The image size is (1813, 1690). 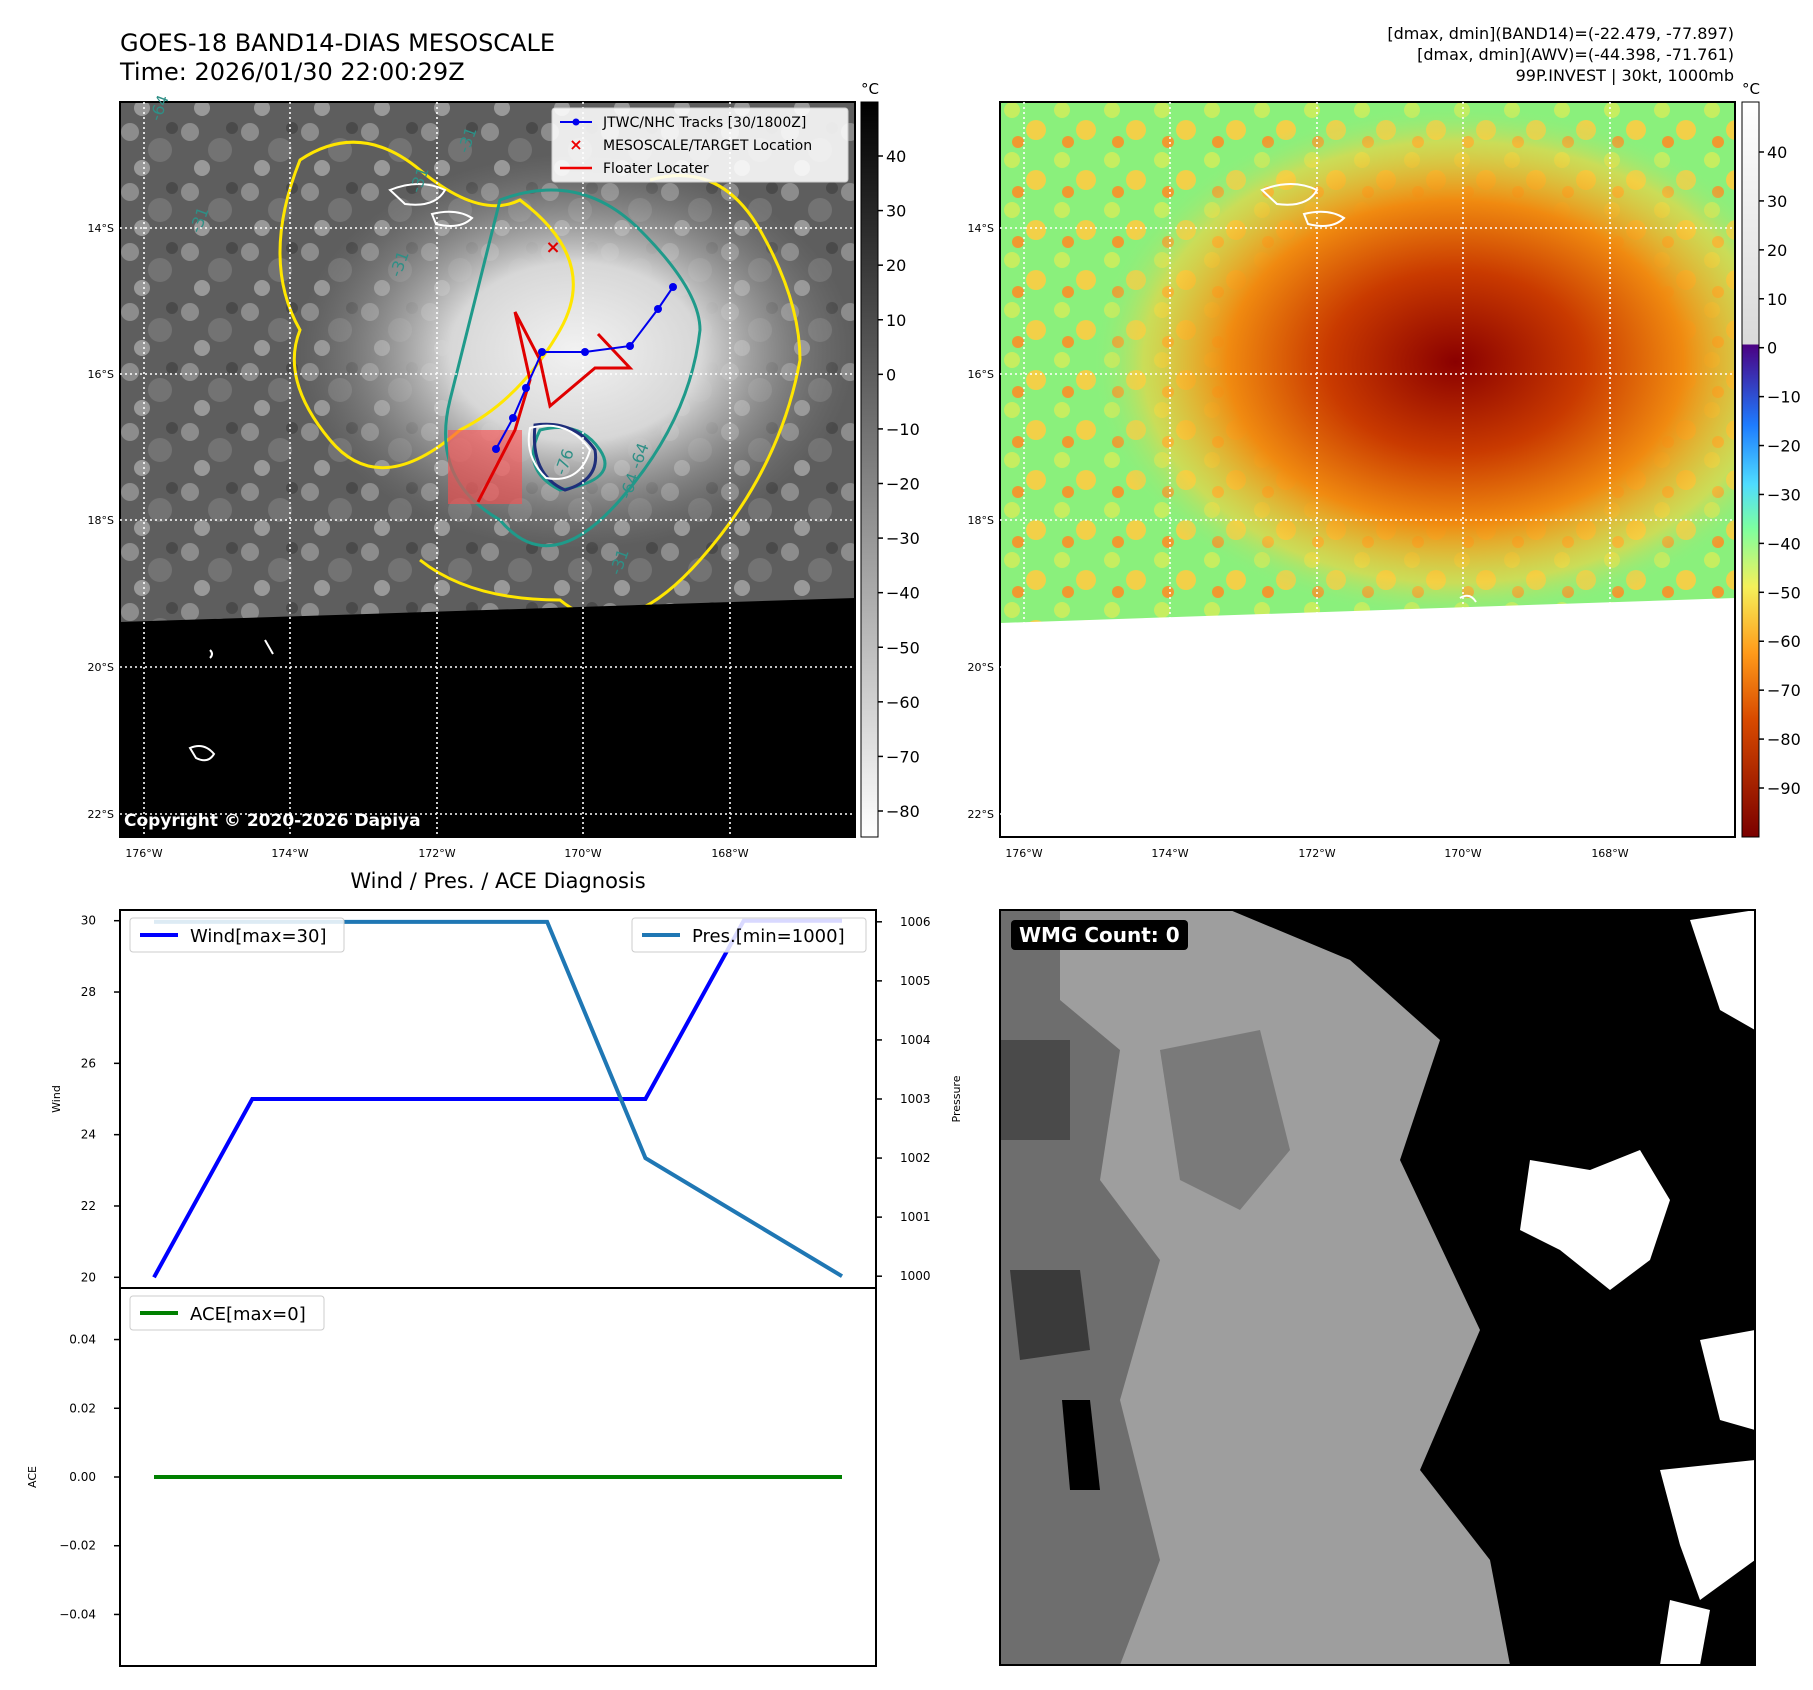 What do you see at coordinates (88, 992) in the screenshot?
I see `wind-tick-label: 28` at bounding box center [88, 992].